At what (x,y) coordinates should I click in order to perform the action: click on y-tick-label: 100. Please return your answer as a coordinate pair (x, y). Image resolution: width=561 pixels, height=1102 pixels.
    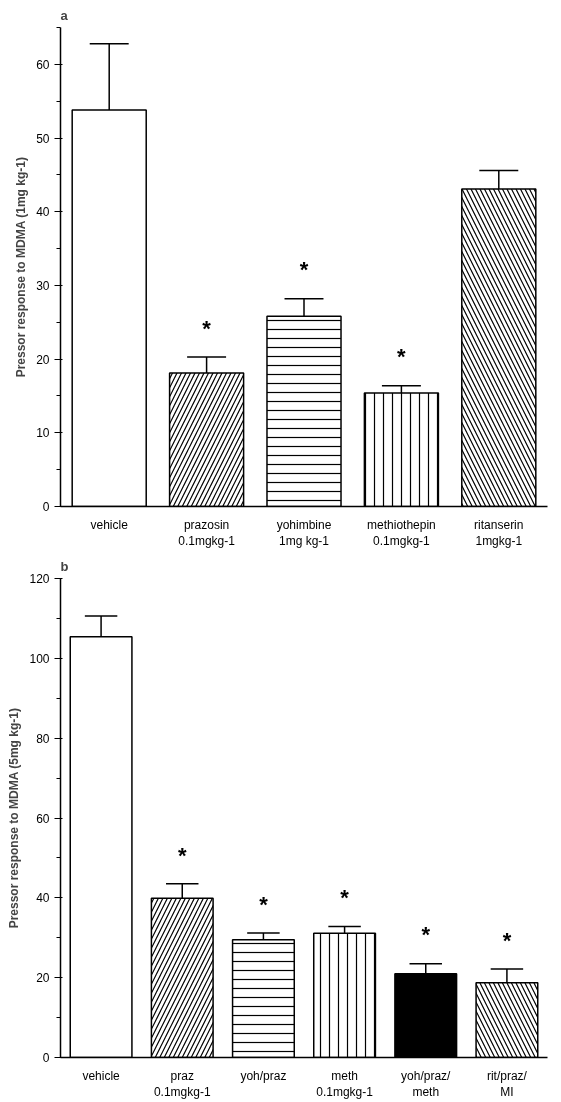
    Looking at the image, I should click on (39, 658).